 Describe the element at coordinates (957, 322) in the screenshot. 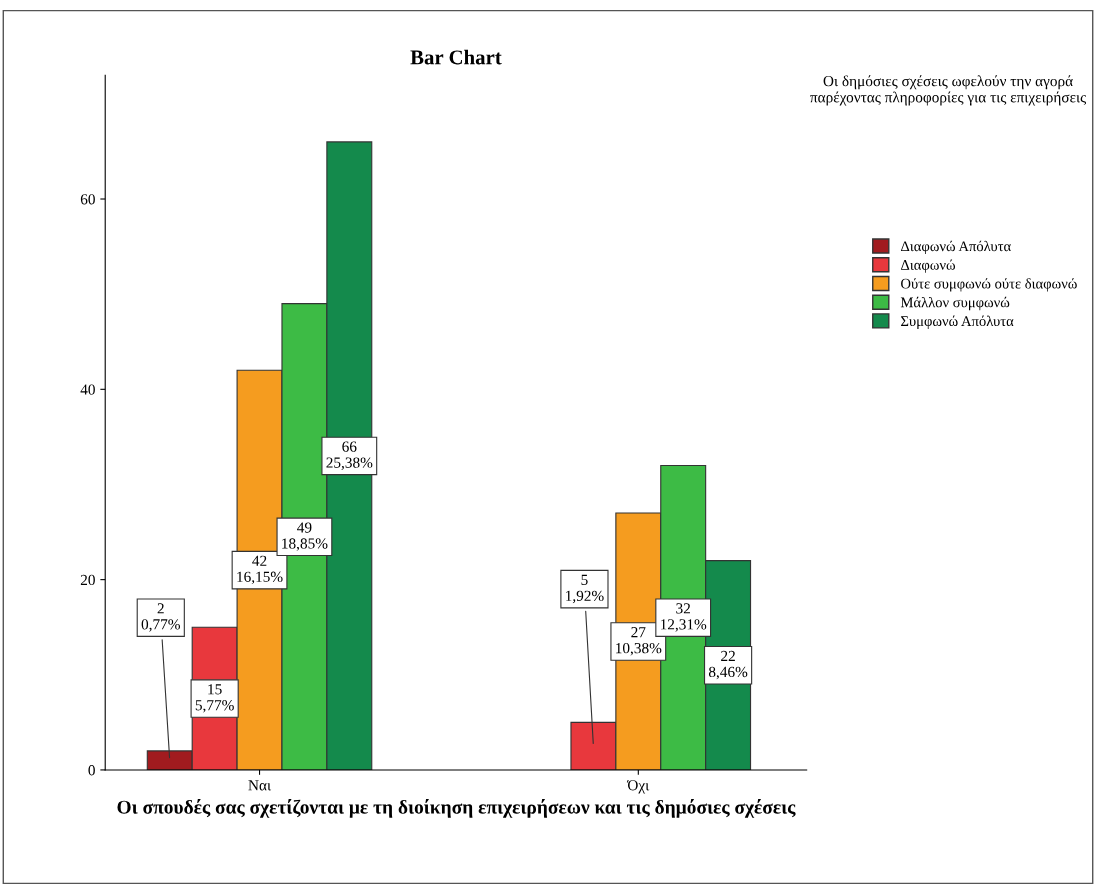

I see `legend-label: Συμφωνώ Απόλυτα` at that location.